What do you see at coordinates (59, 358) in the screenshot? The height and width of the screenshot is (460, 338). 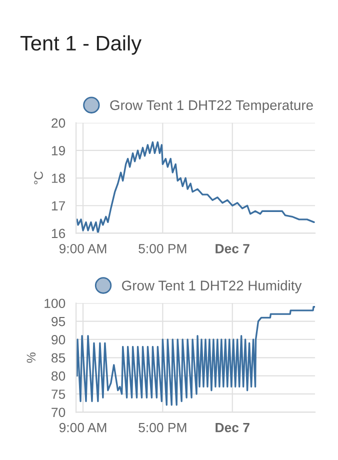 I see `y-tick-label: 85` at bounding box center [59, 358].